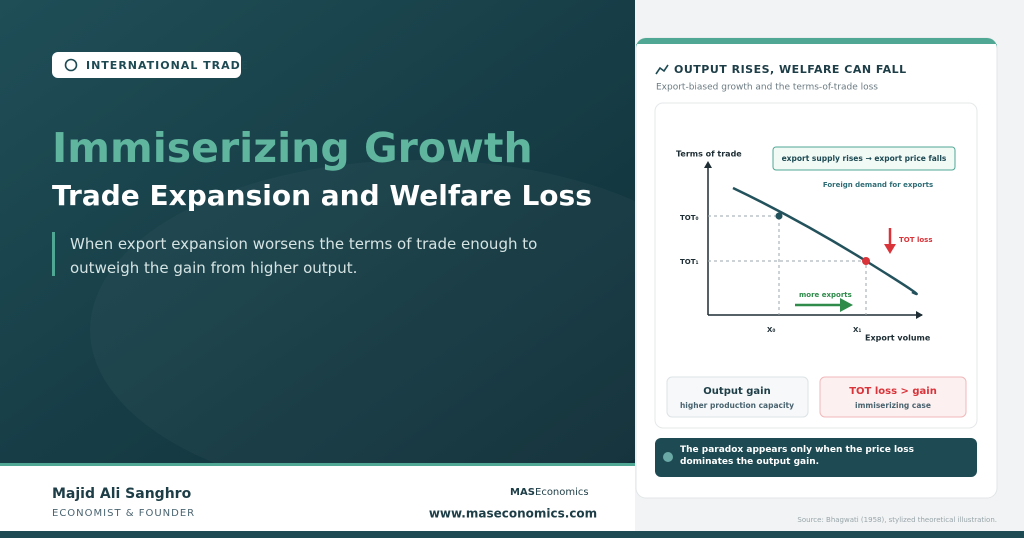  I want to click on loss-label: TOT loss, so click(915, 240).